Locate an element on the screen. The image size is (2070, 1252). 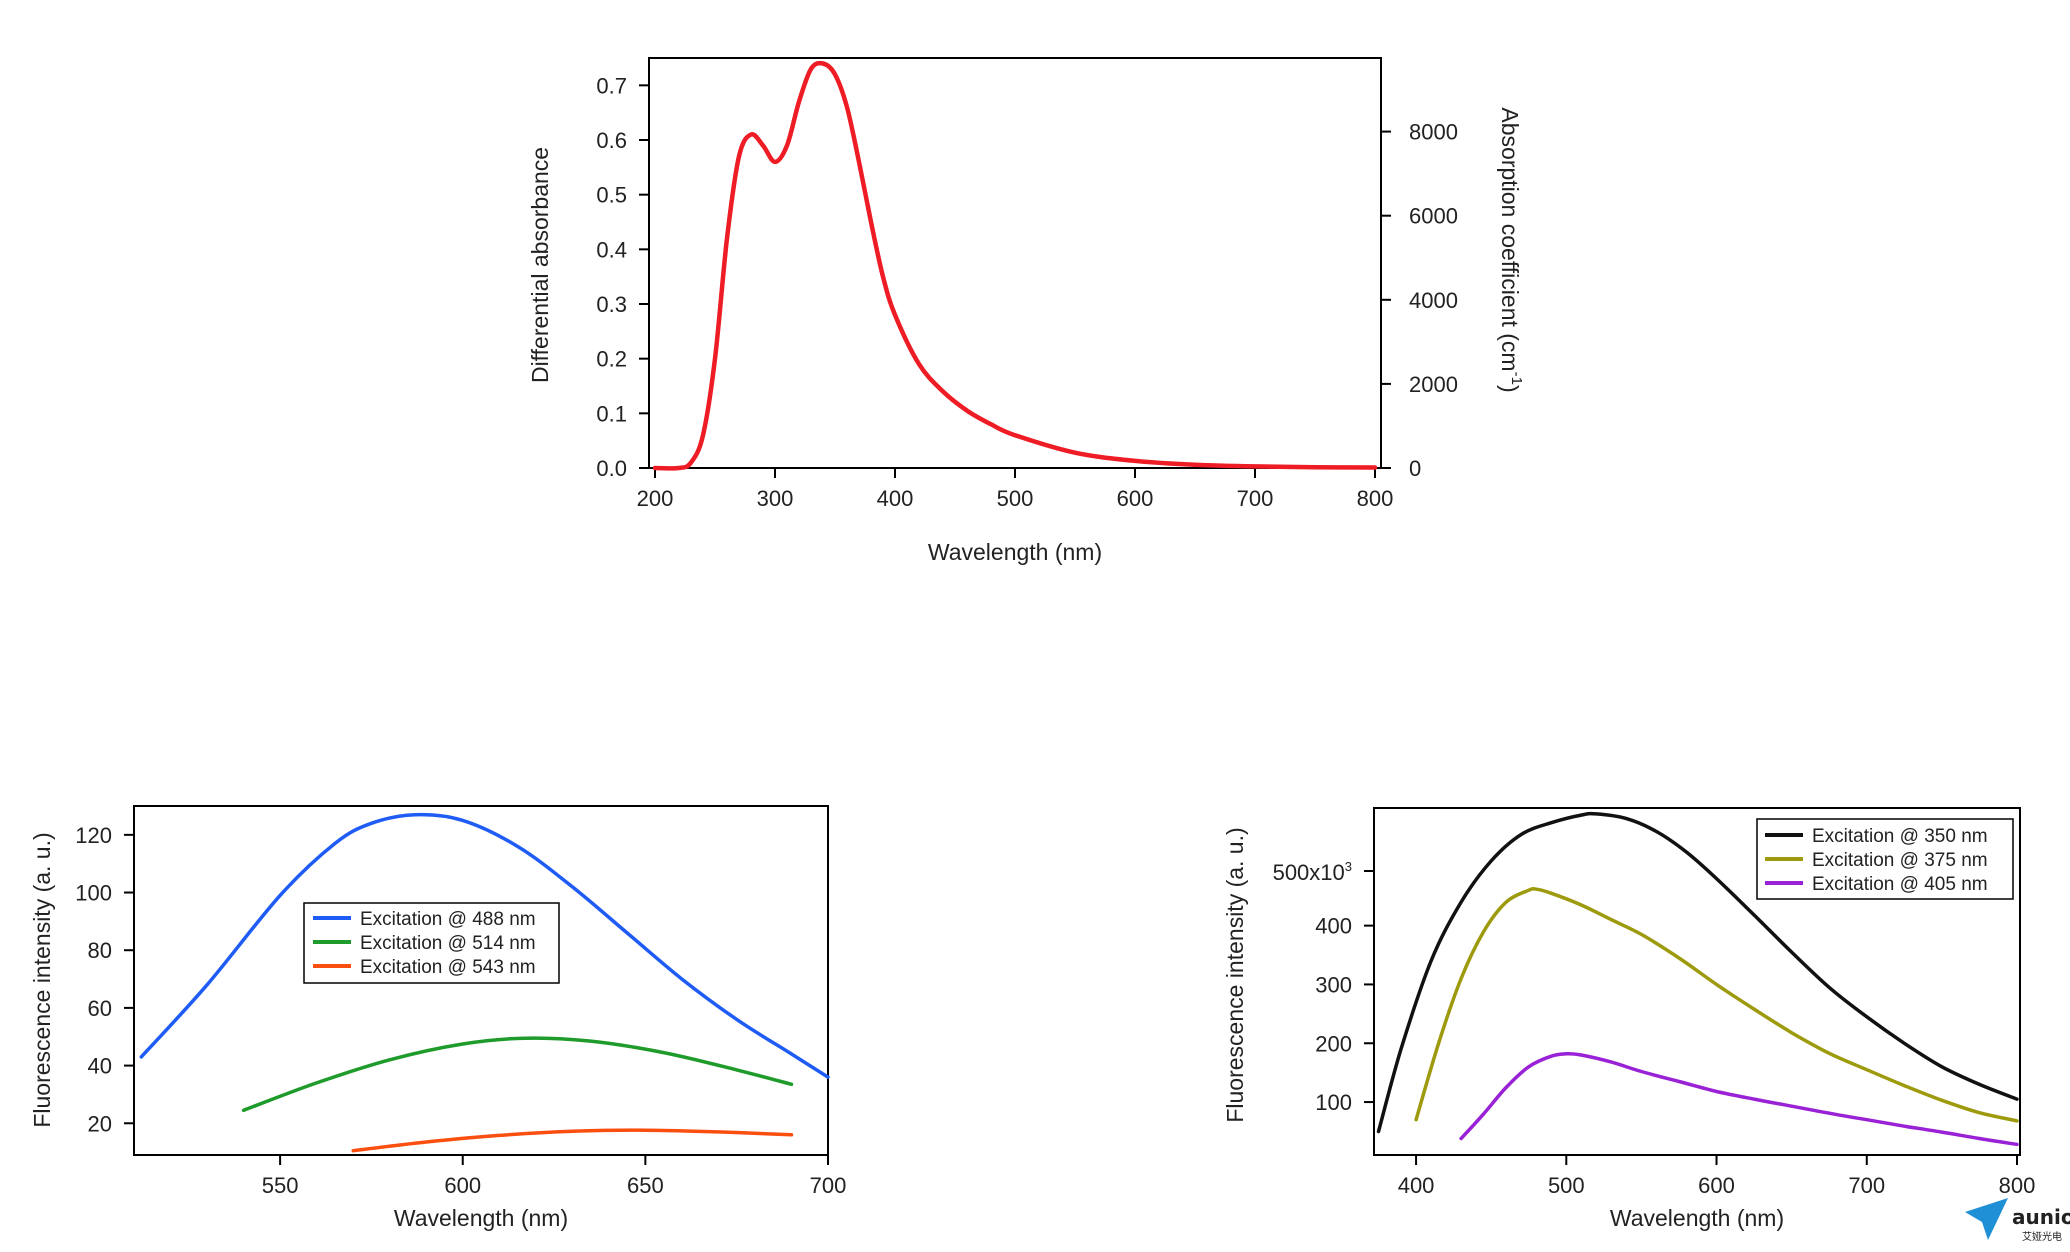
y-axis-ticks: 100 200 300 400 is located at coordinates (1344, 1014).